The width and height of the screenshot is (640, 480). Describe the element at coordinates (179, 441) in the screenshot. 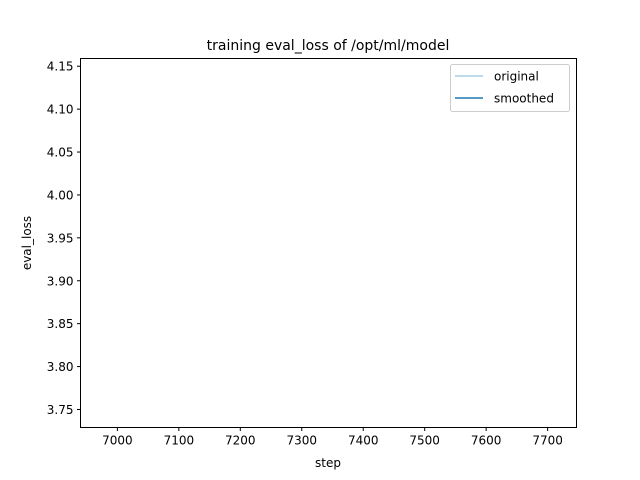

I see `x-tick-label: 7100` at that location.